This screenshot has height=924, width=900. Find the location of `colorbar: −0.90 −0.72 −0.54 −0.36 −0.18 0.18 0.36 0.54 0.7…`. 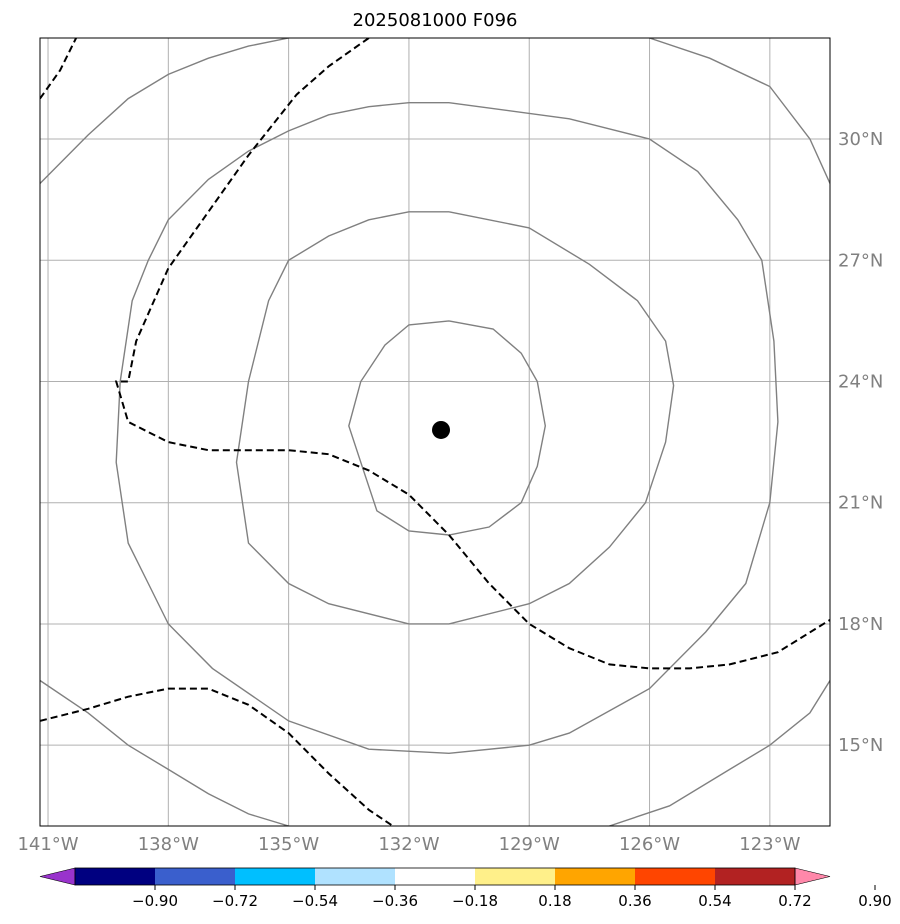

colorbar: −0.90 −0.72 −0.54 −0.36 −0.18 0.18 0.36 0.54 0.7… is located at coordinates (465, 888).